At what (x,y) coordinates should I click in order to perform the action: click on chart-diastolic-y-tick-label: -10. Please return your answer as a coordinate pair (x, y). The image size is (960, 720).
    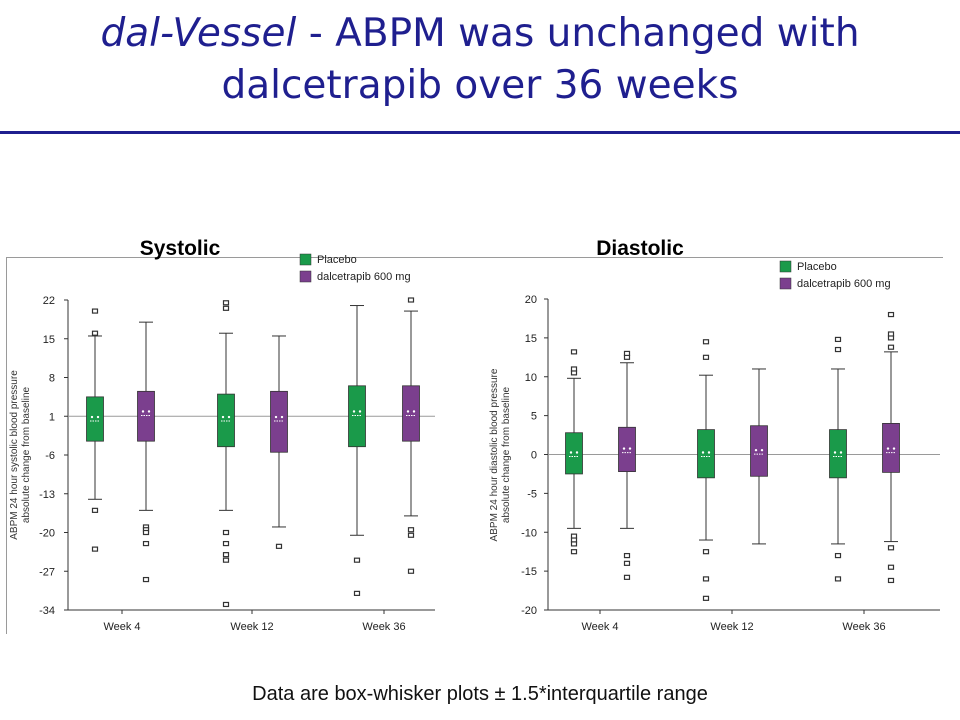
    Looking at the image, I should click on (529, 533).